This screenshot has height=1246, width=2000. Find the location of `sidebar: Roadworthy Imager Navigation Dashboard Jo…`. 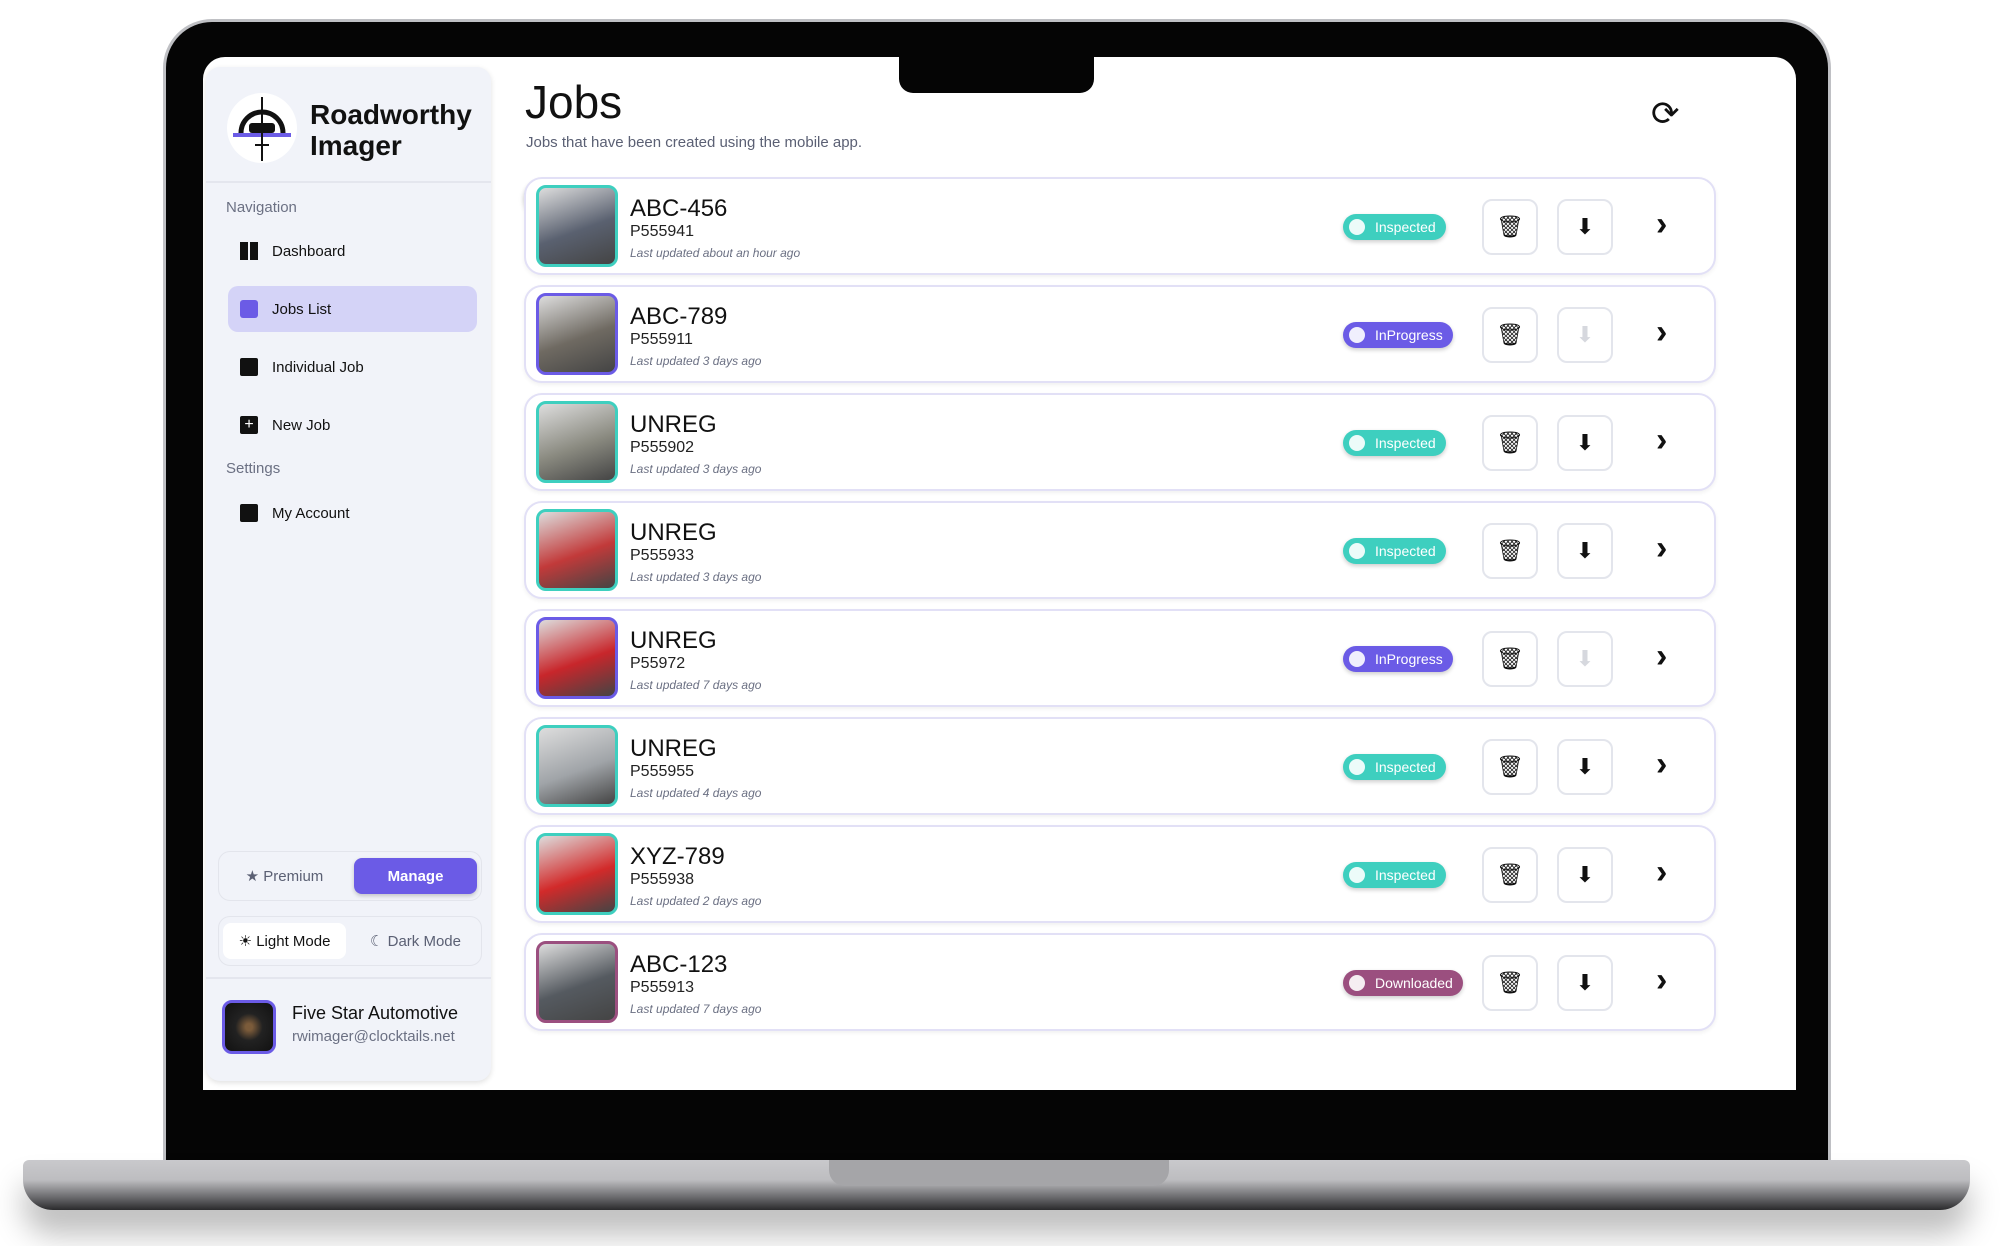

sidebar: Roadworthy Imager Navigation Dashboard Jo… is located at coordinates (348, 574).